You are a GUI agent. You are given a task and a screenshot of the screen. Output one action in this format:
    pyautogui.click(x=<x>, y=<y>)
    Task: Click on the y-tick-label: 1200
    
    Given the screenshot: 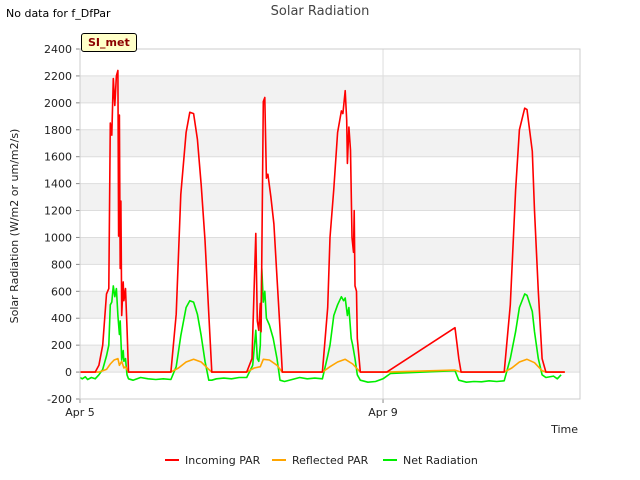 What is the action you would take?
    pyautogui.click(x=58, y=211)
    